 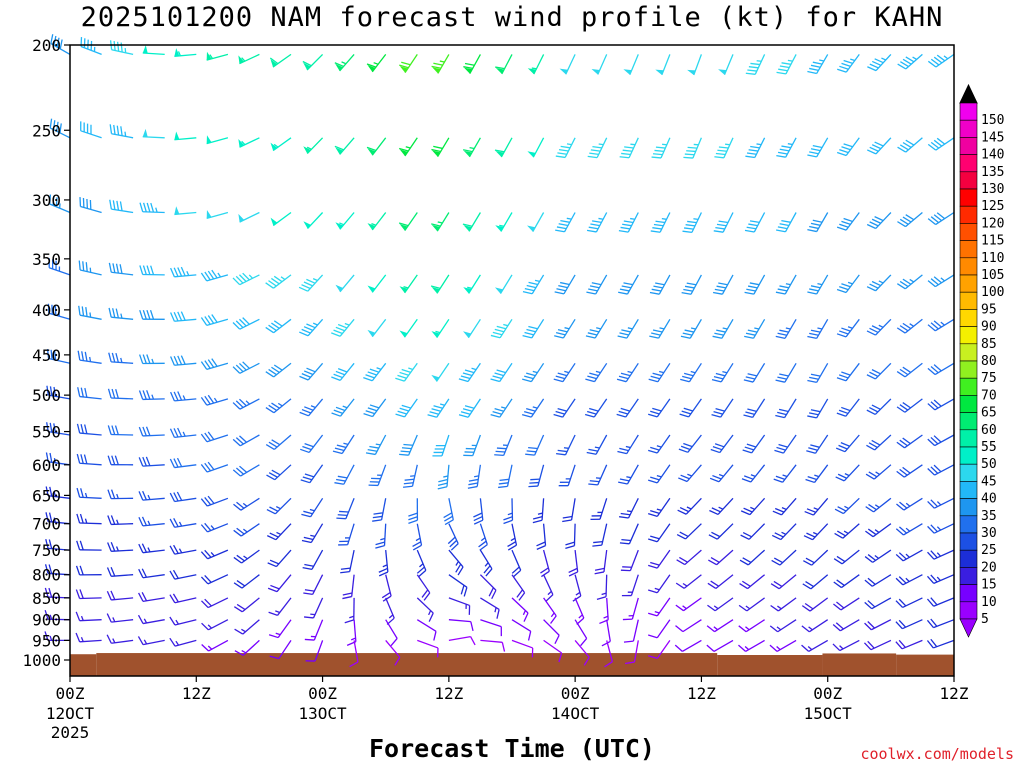 What do you see at coordinates (989, 378) in the screenshot?
I see `colorbar-label: 75` at bounding box center [989, 378].